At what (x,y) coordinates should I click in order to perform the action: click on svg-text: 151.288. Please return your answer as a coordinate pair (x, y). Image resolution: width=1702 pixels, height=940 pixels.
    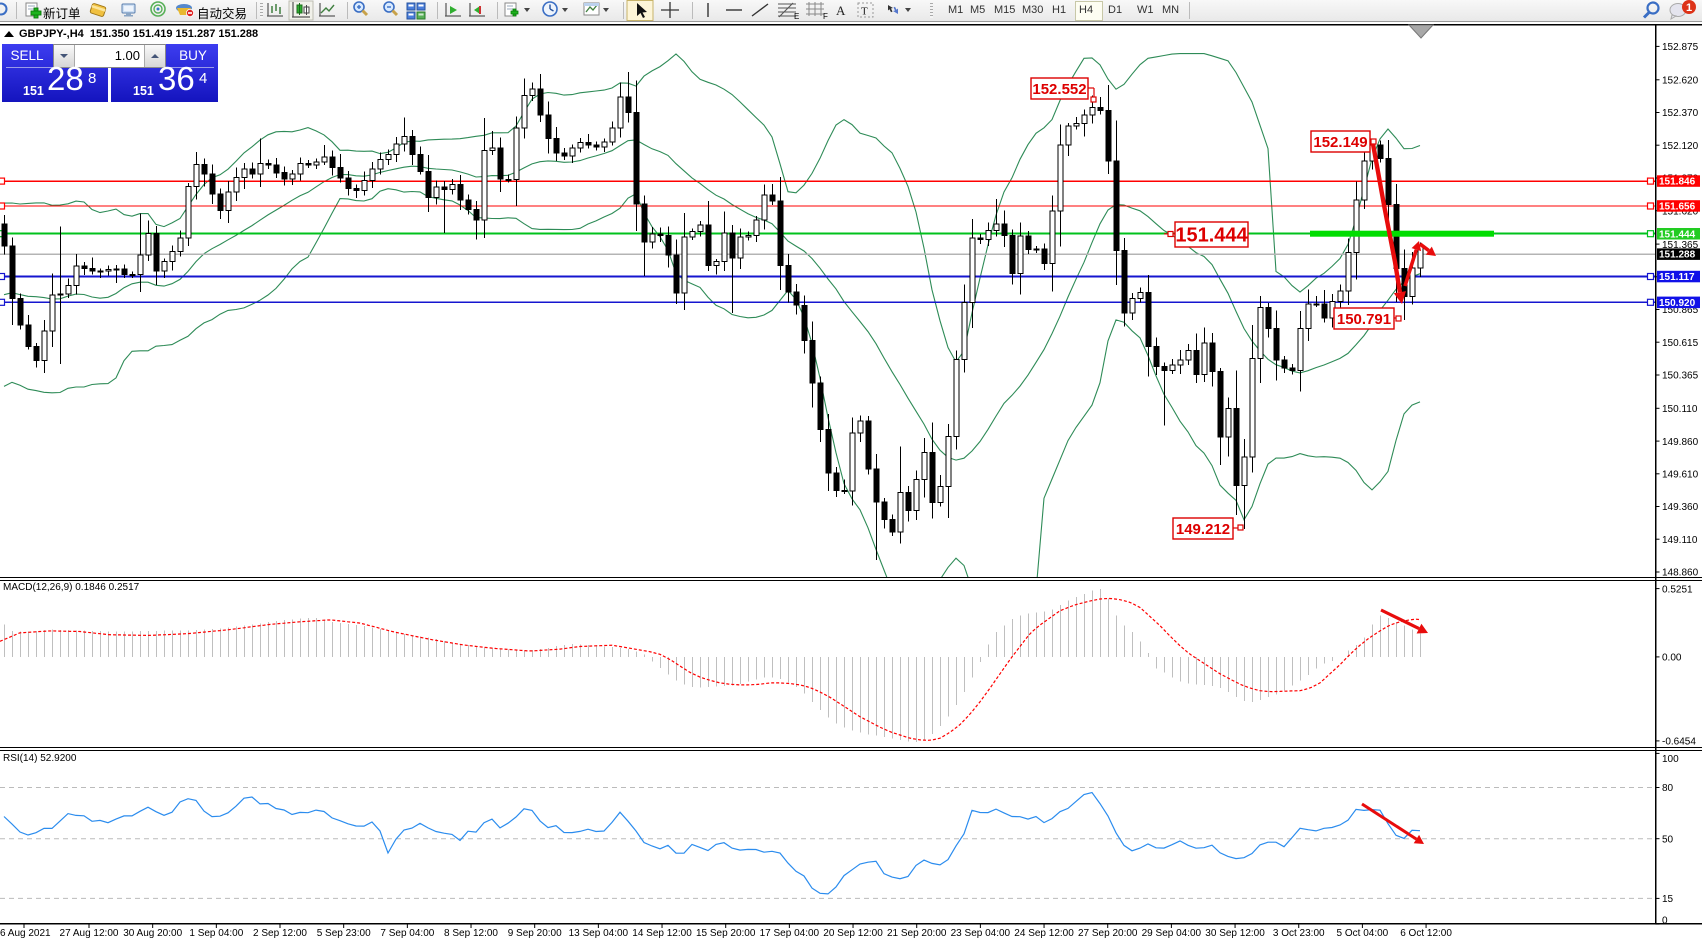
    Looking at the image, I should click on (1677, 255).